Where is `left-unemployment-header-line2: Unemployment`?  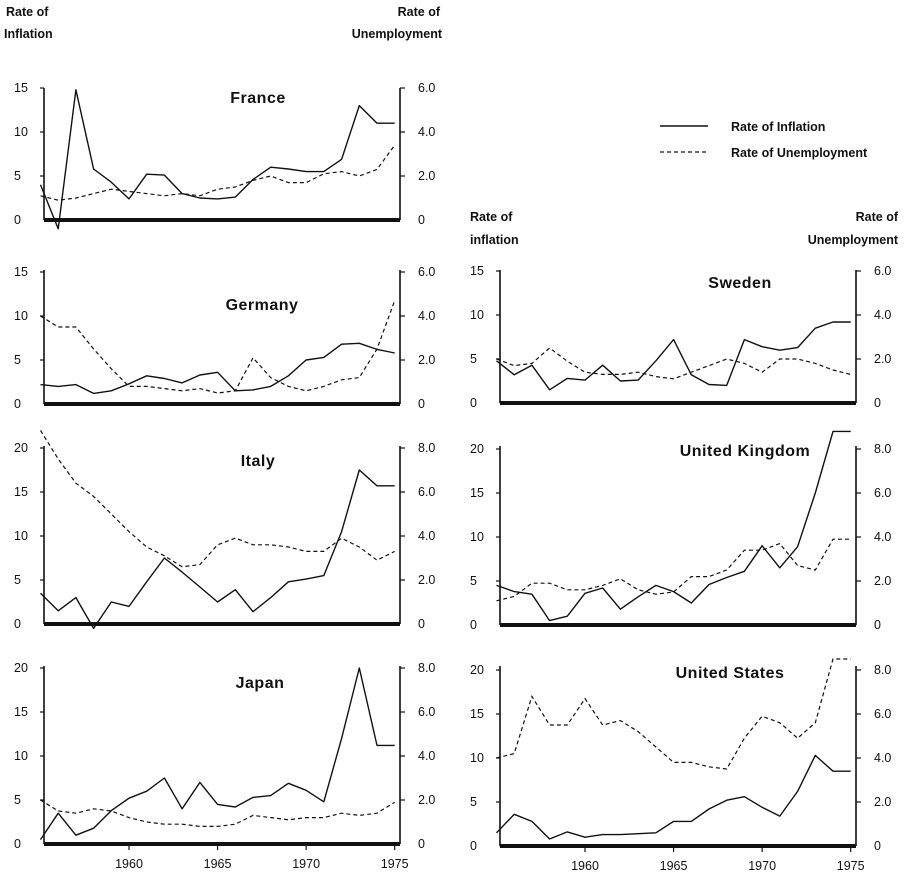 left-unemployment-header-line2: Unemployment is located at coordinates (397, 34).